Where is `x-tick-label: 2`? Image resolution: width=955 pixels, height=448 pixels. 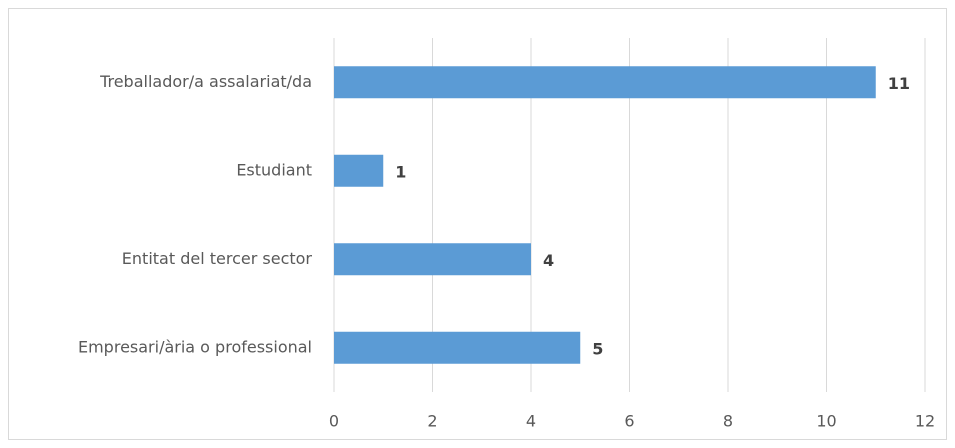
x-tick-label: 2 is located at coordinates (432, 421).